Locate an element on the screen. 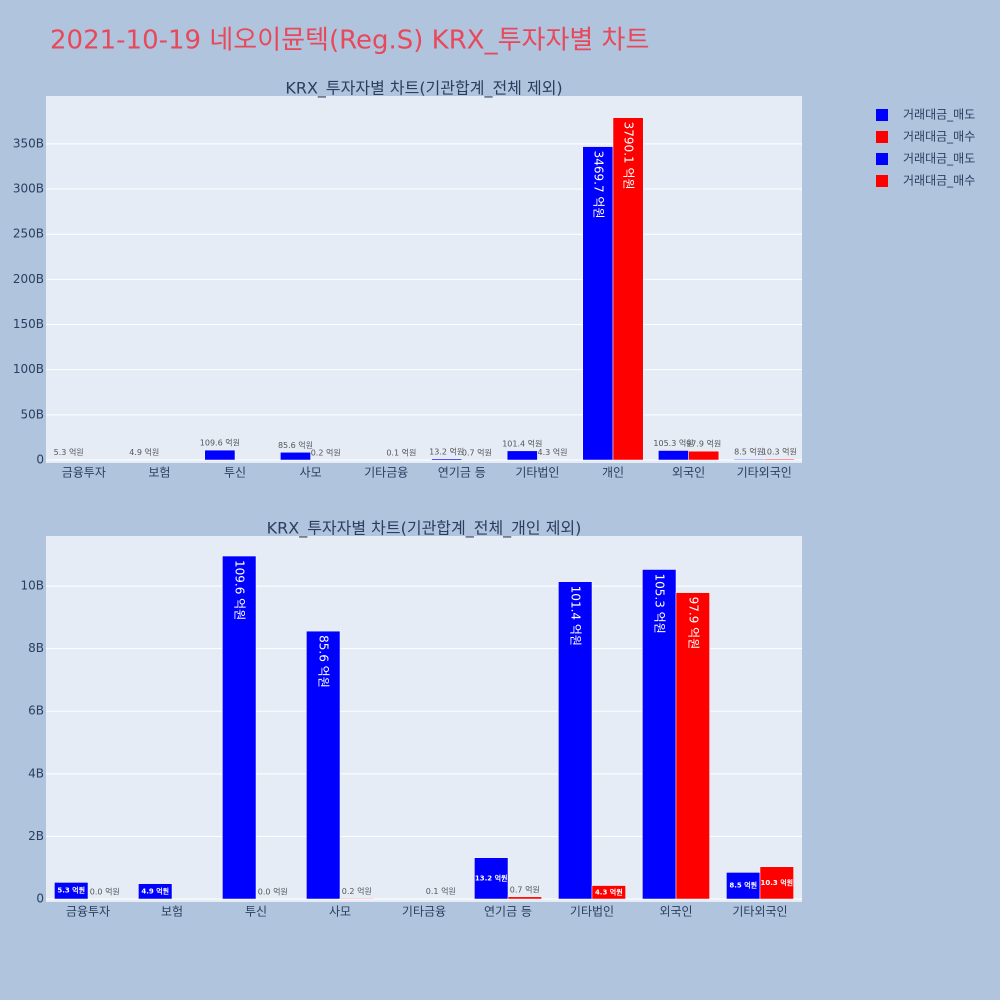 The width and height of the screenshot is (1000, 1000). y-tick-label: 150B is located at coordinates (28, 324).